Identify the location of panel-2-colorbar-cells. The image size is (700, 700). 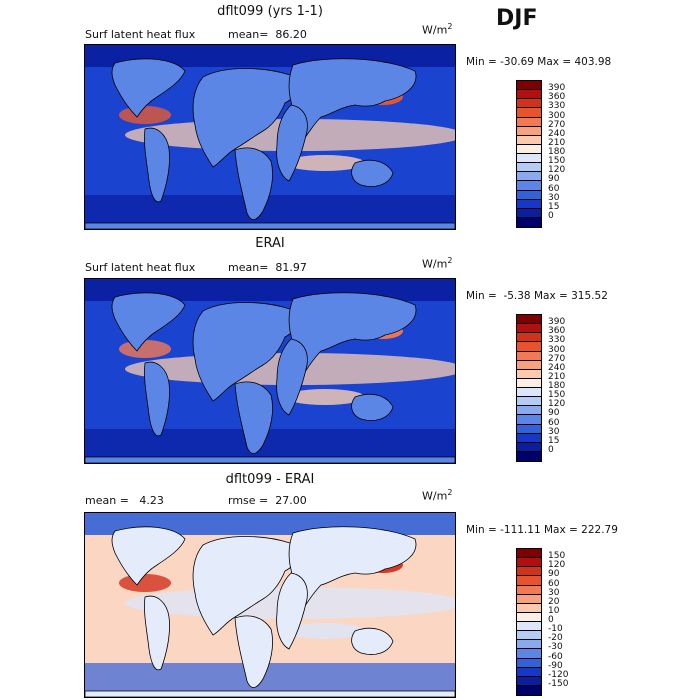
(529, 388).